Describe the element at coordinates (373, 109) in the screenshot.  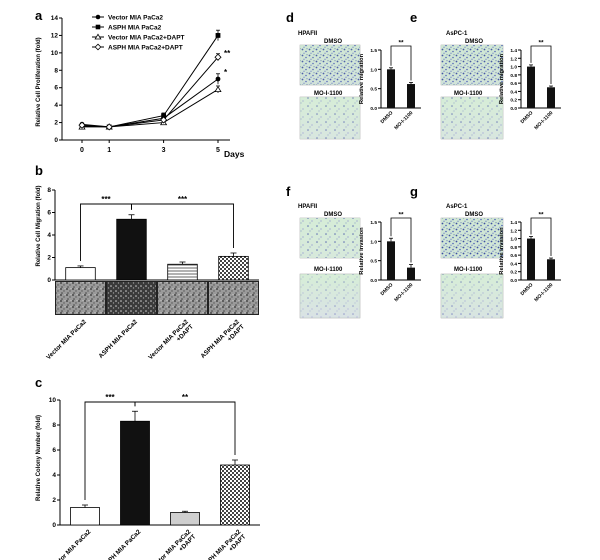
I see `chart-d-ytick-label: 0.0` at that location.